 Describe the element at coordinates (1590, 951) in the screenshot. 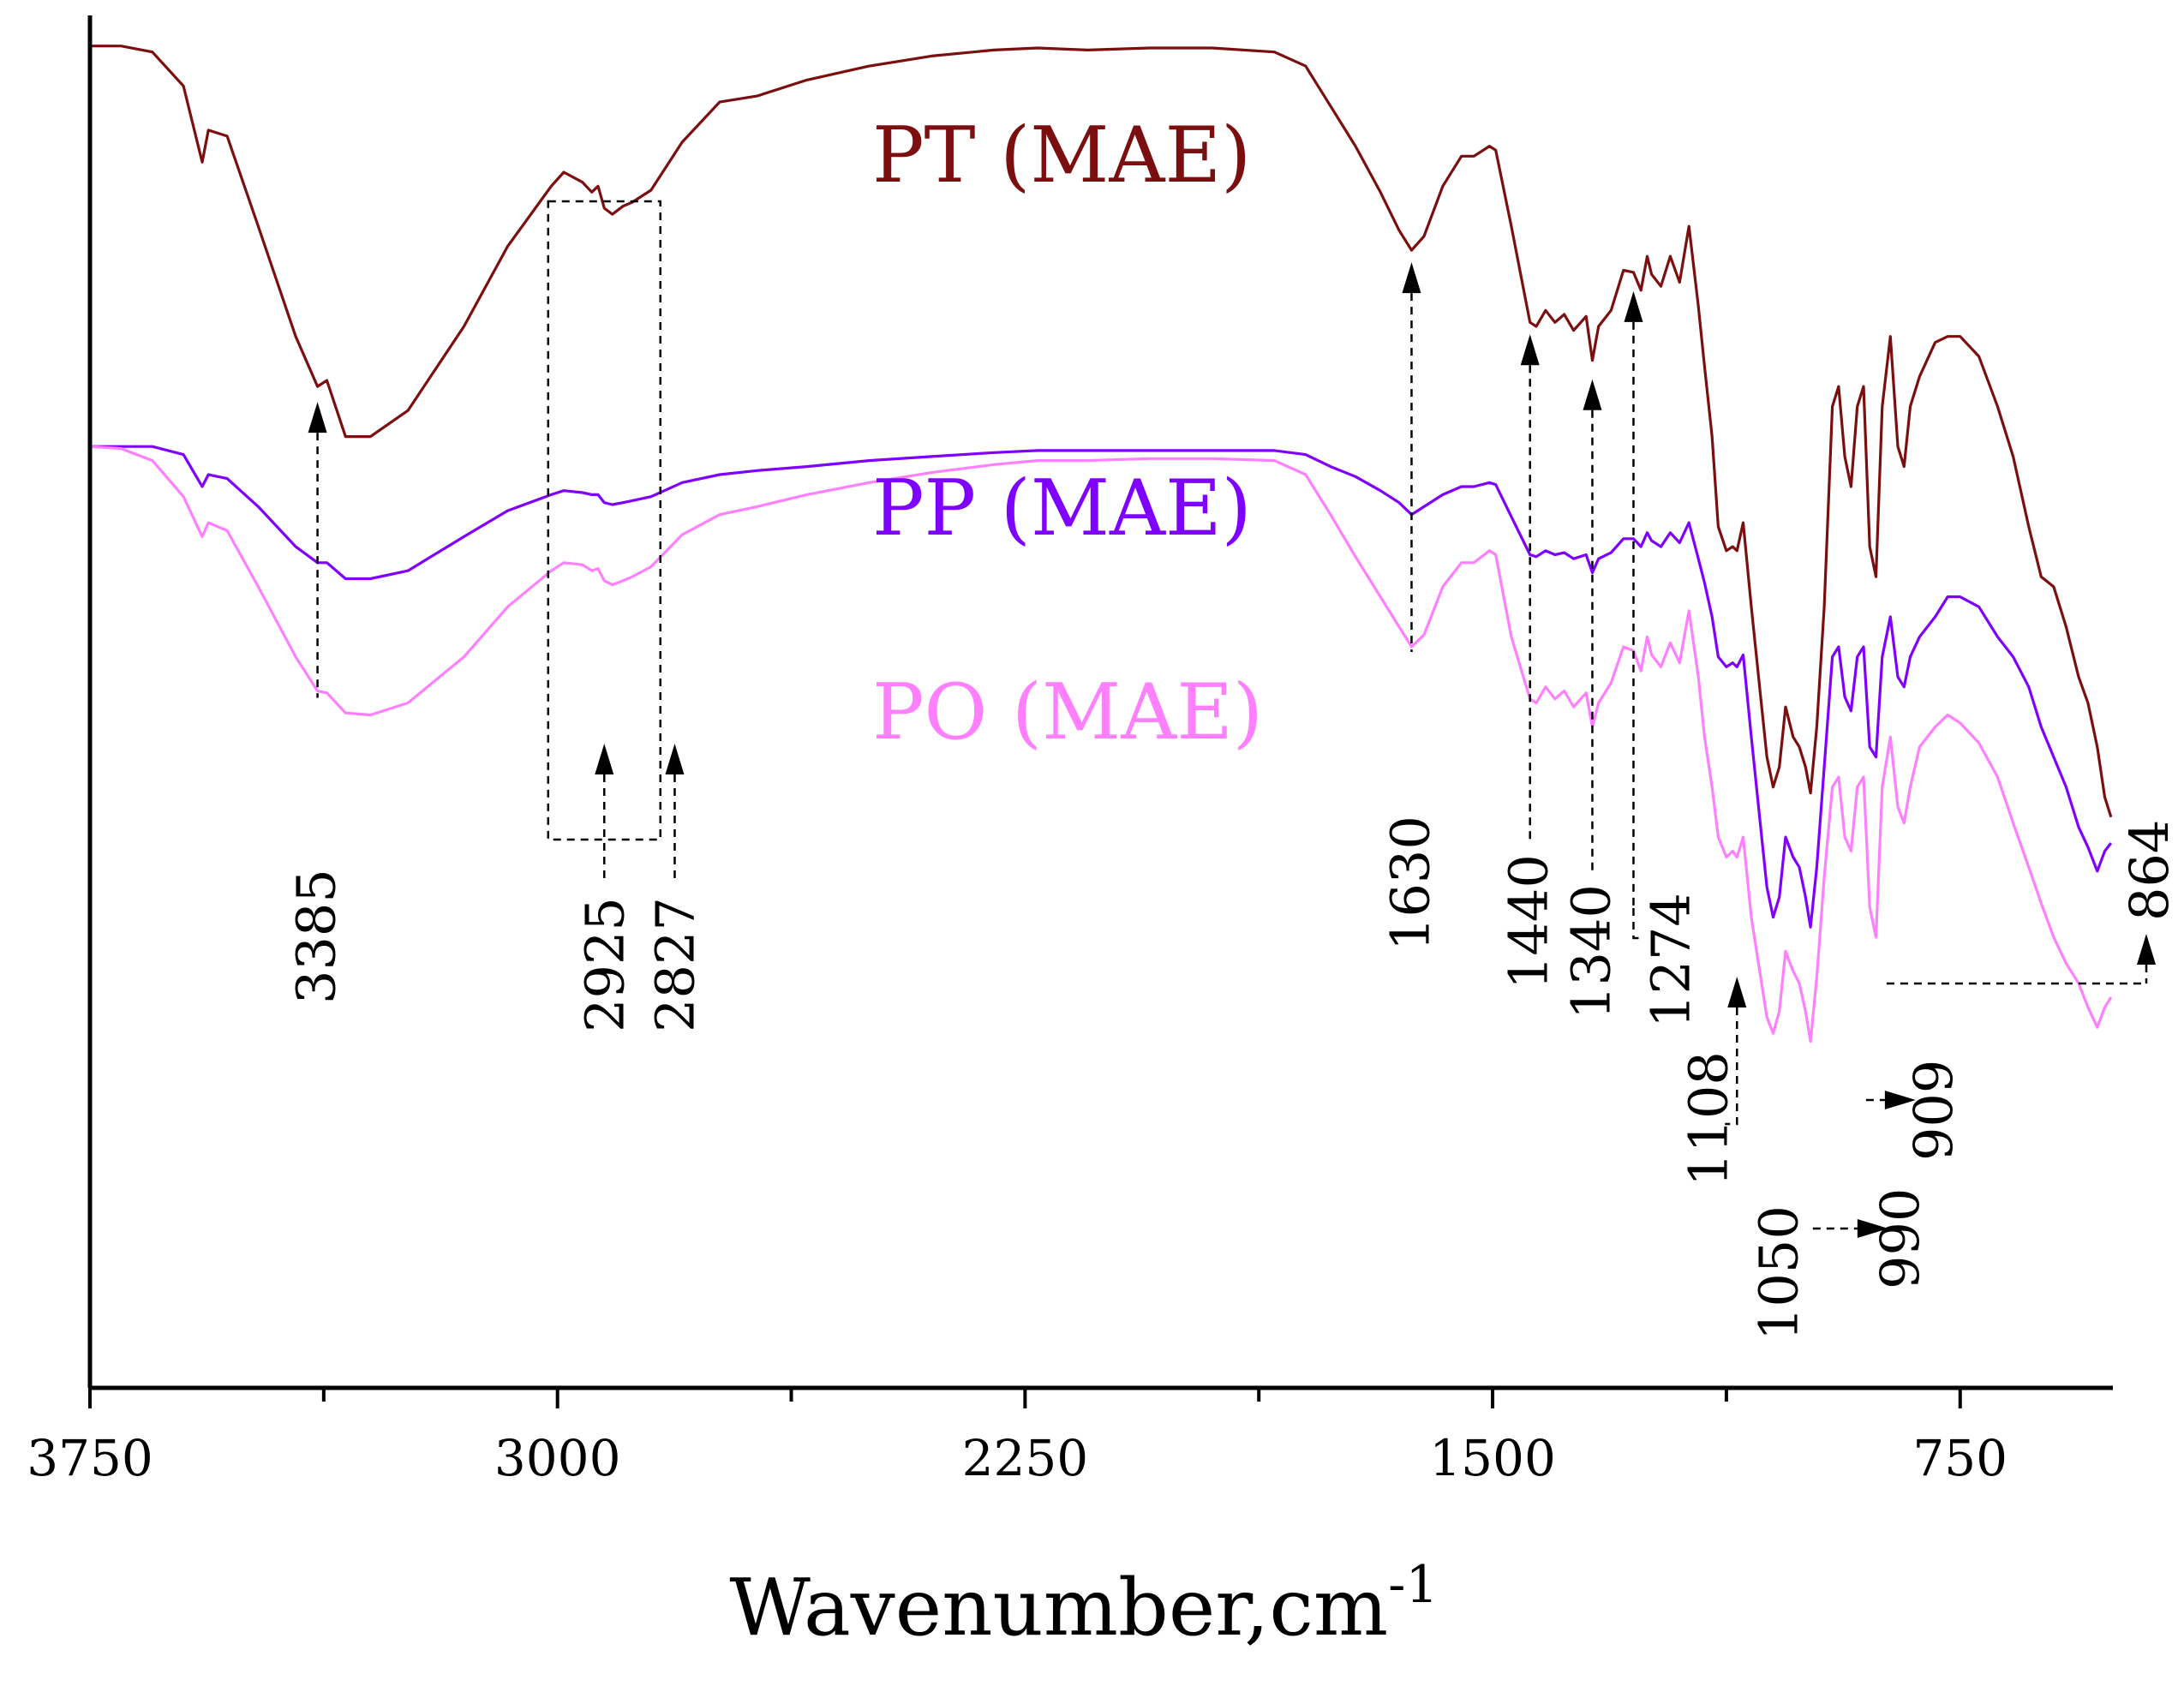

I see `peak-label-1340: 1340` at that location.